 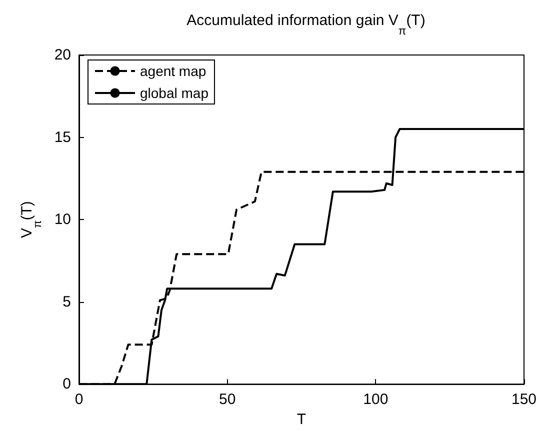 I want to click on y-tick-label: 5, so click(x=66, y=301).